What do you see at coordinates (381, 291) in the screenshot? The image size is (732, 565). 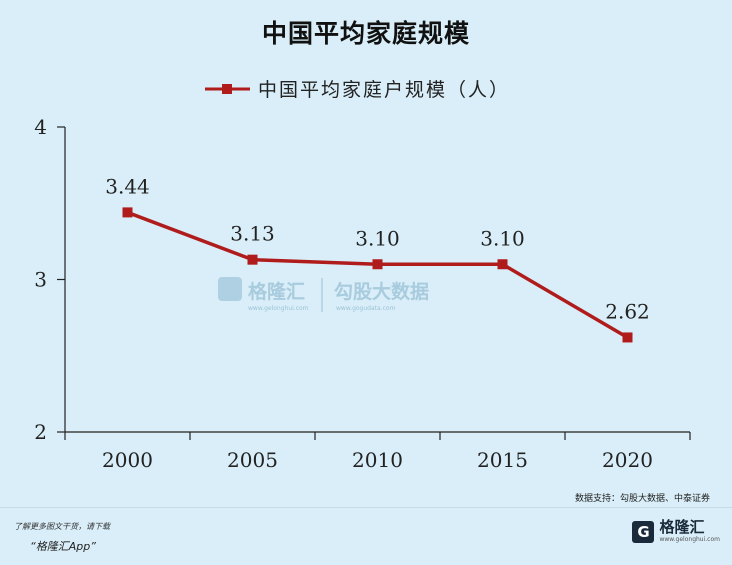 I see `watermark-right-name: 勾股大数据` at bounding box center [381, 291].